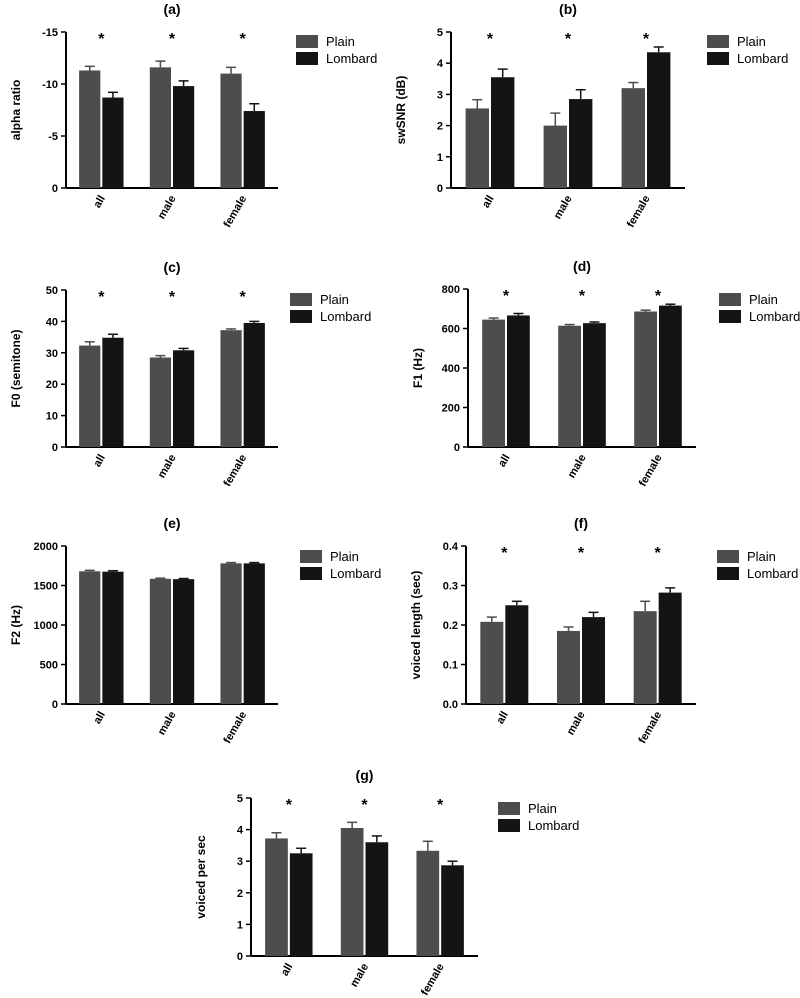 Image resolution: width=800 pixels, height=998 pixels. I want to click on chart-title: (f), so click(581, 523).